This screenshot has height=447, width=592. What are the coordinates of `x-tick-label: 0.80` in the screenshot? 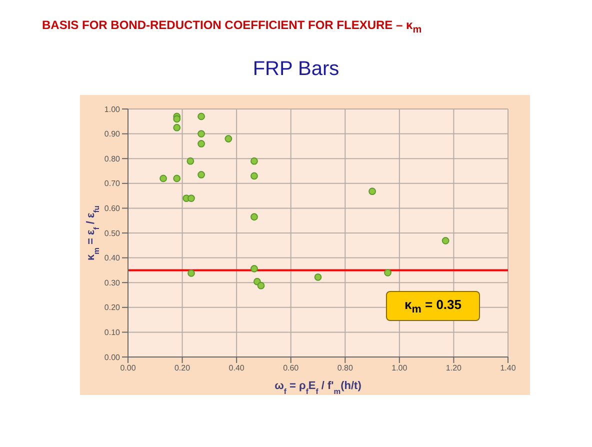 It's located at (345, 368).